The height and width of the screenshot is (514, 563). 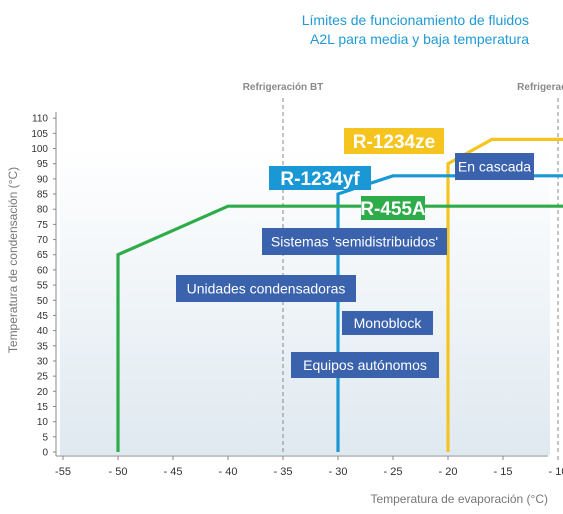 What do you see at coordinates (393, 472) in the screenshot?
I see `x-tick-label: - 25` at bounding box center [393, 472].